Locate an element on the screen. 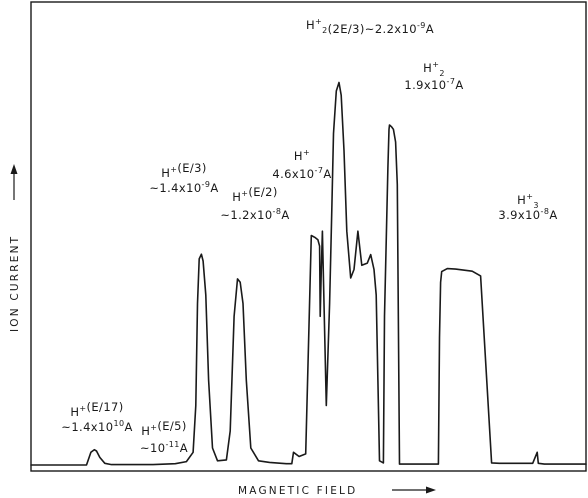  peak-label-ion: H+ is located at coordinates (302, 155).